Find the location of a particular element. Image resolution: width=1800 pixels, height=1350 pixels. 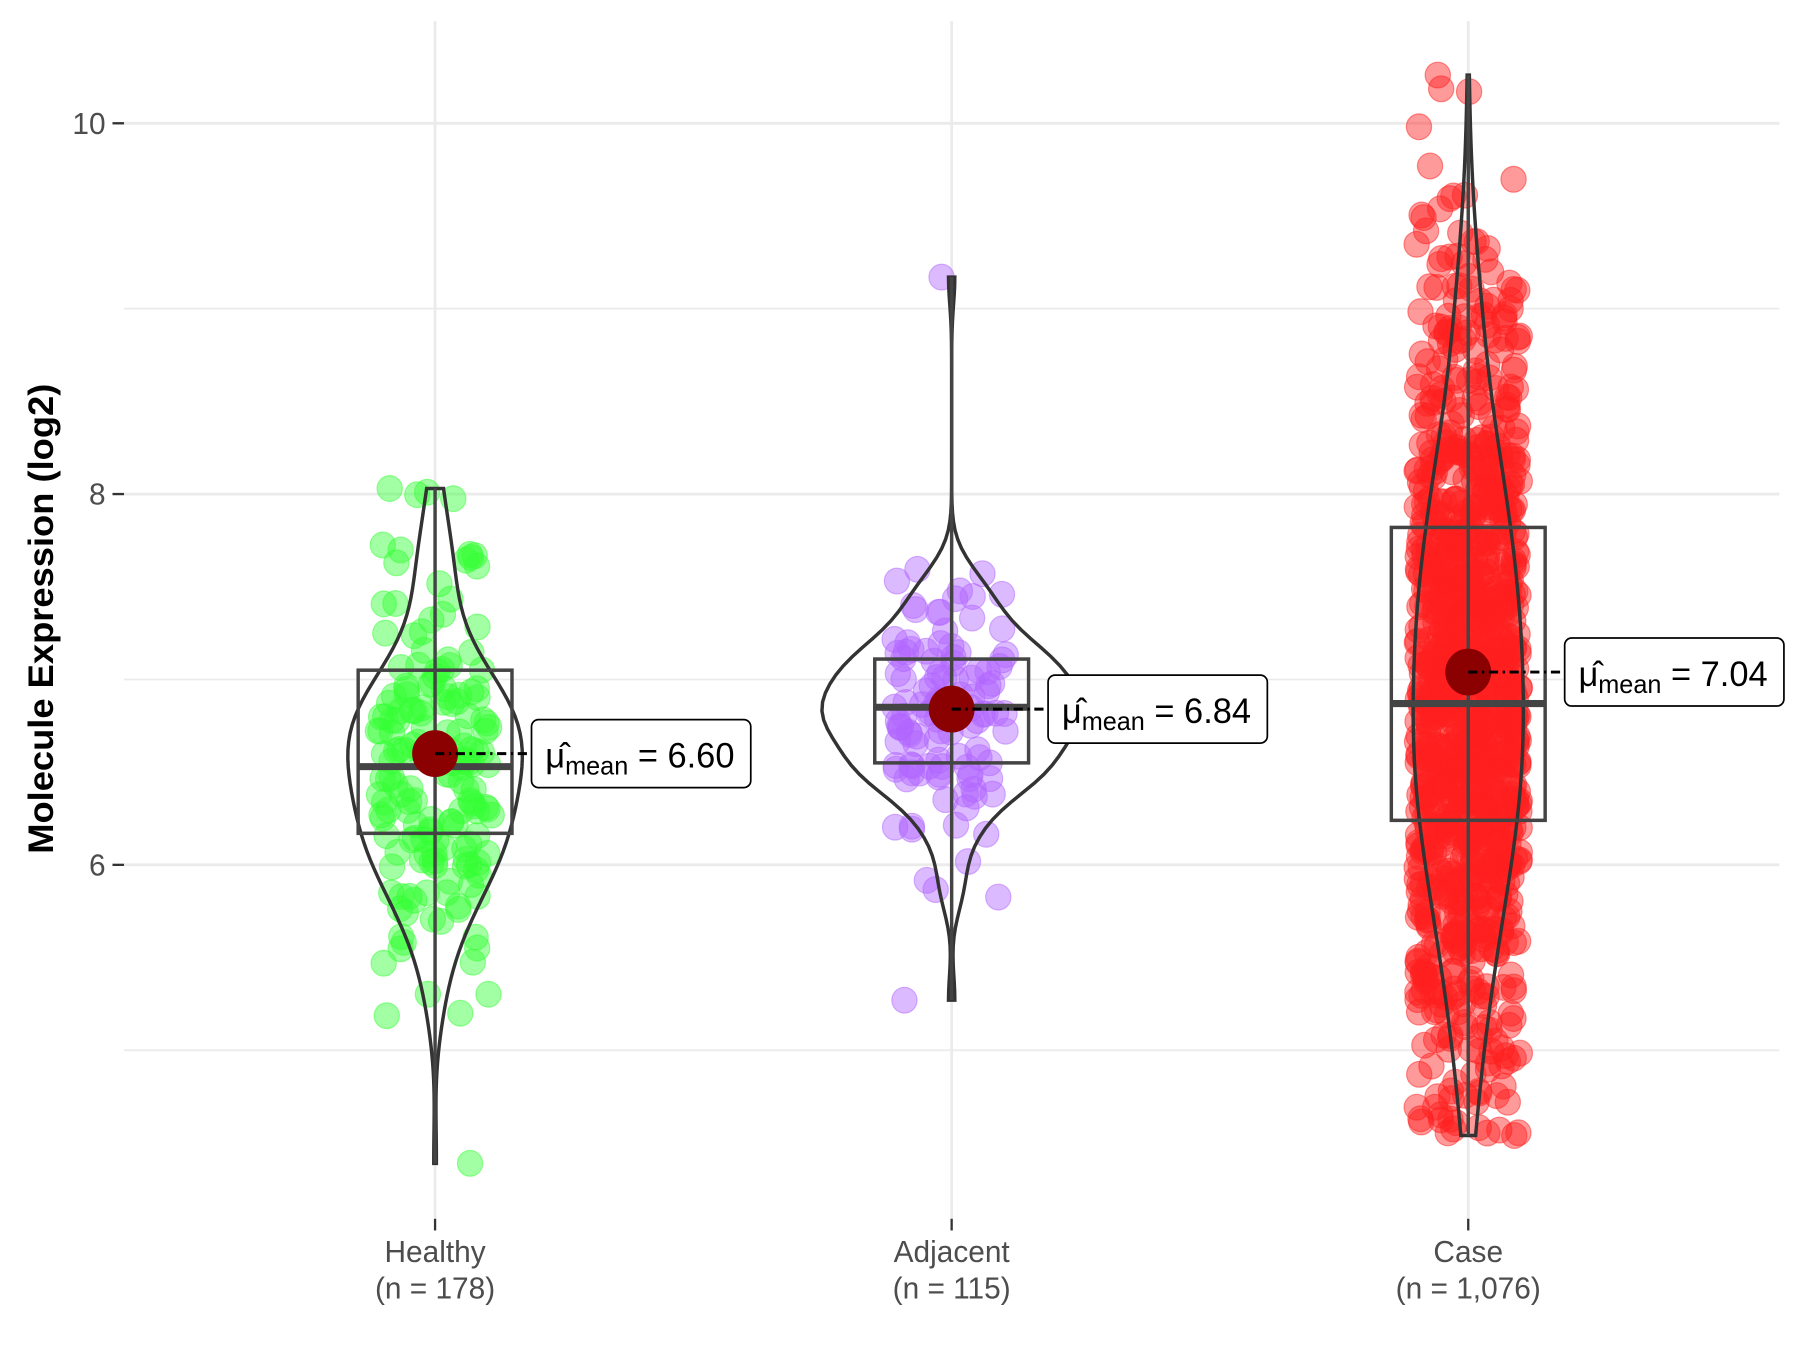

x-tick-n-label: (n = 178) is located at coordinates (435, 1288).